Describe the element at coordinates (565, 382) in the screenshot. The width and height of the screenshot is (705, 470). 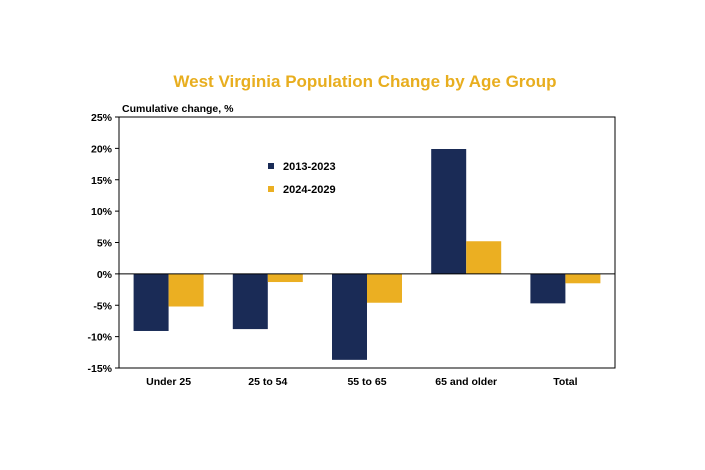
I see `x-tick-label: Total` at that location.